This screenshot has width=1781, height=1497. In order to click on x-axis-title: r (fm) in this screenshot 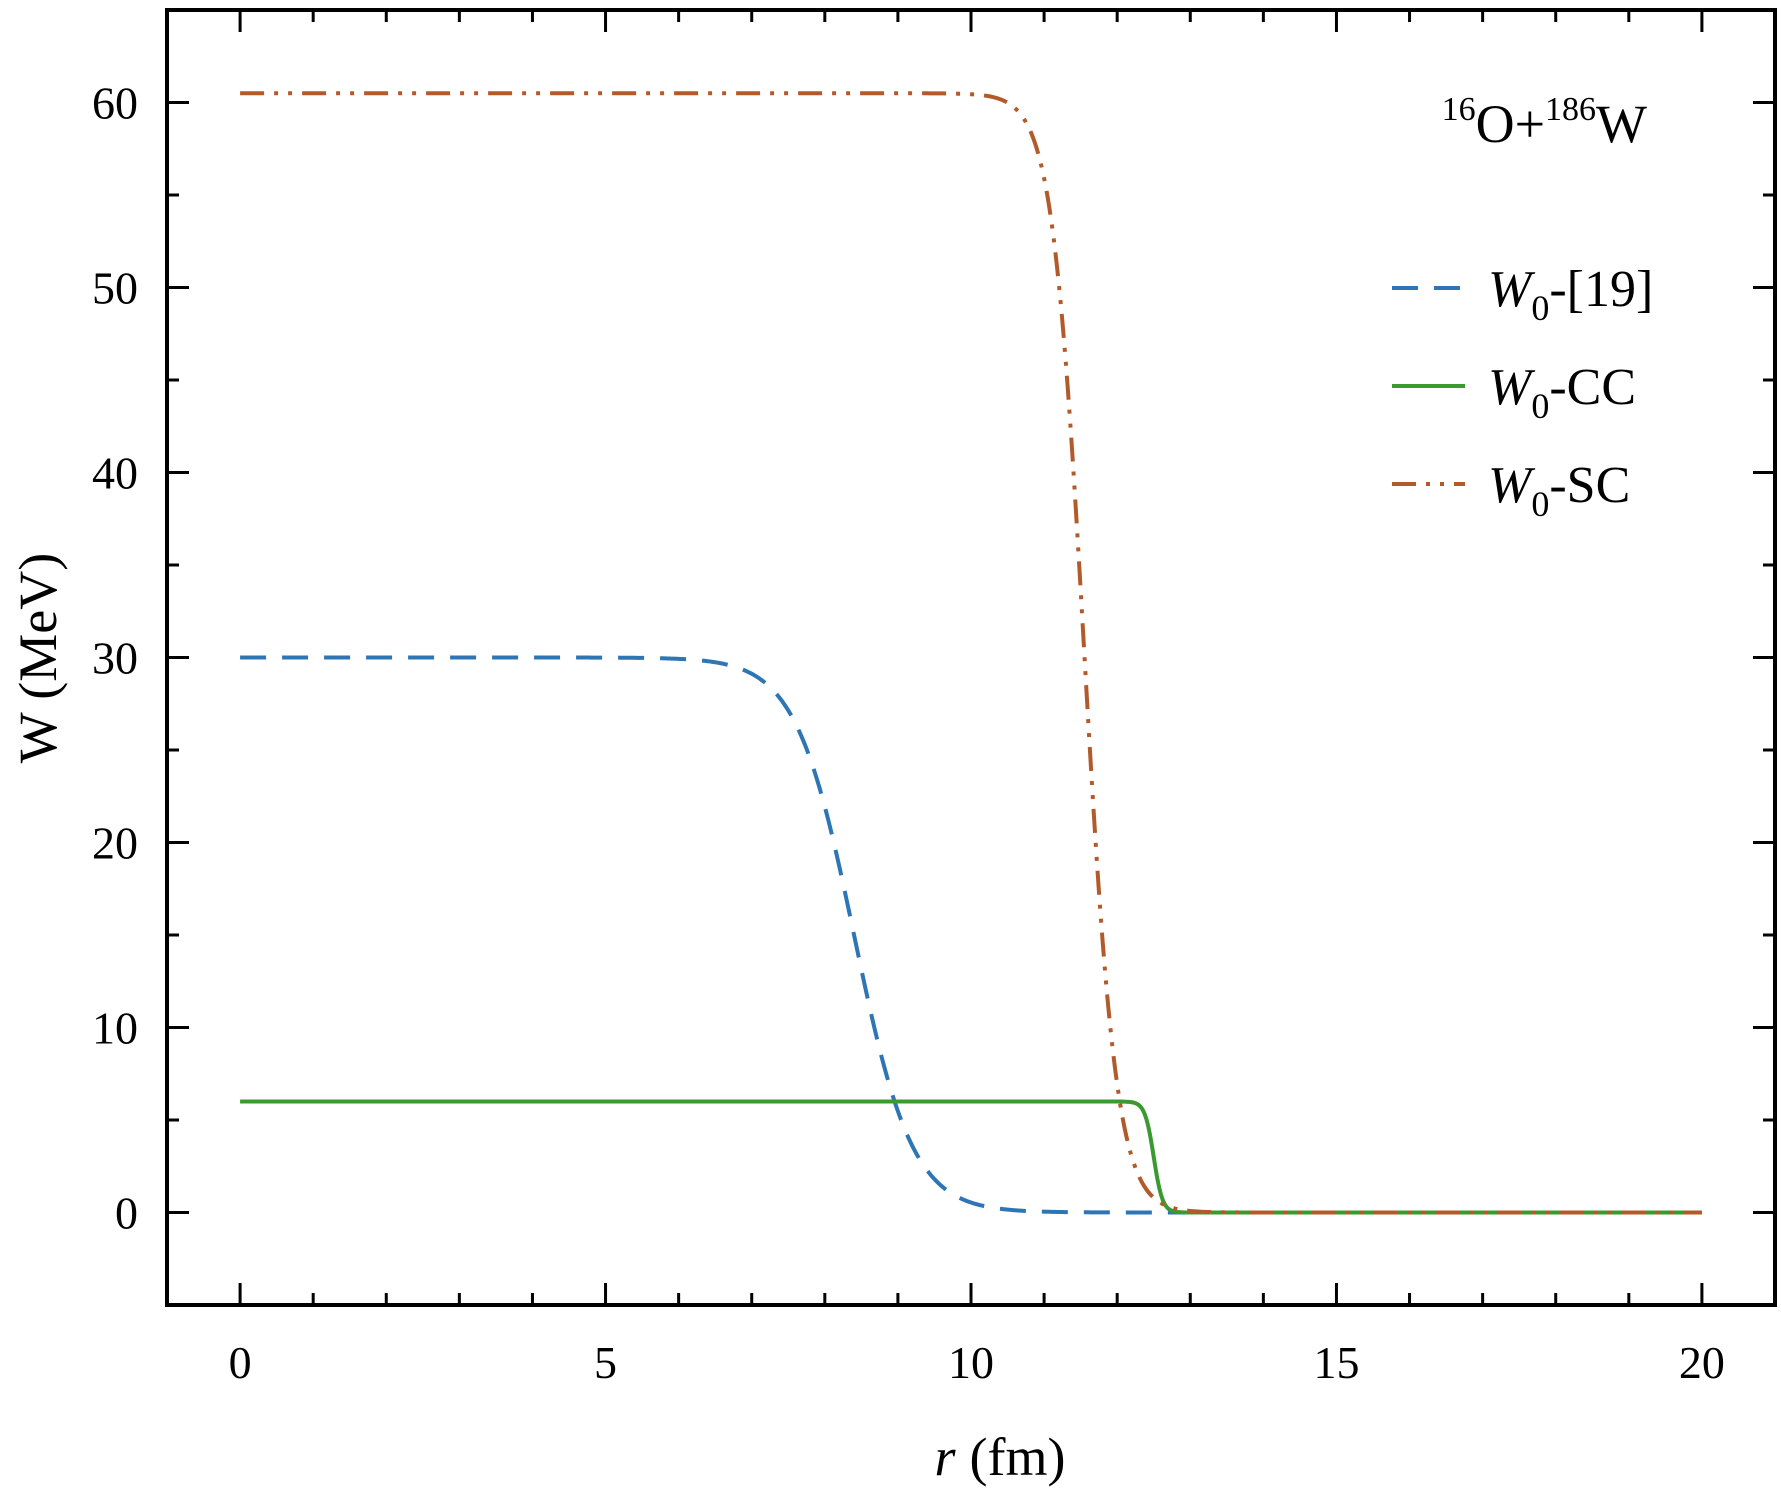, I will do `click(1000, 1457)`.